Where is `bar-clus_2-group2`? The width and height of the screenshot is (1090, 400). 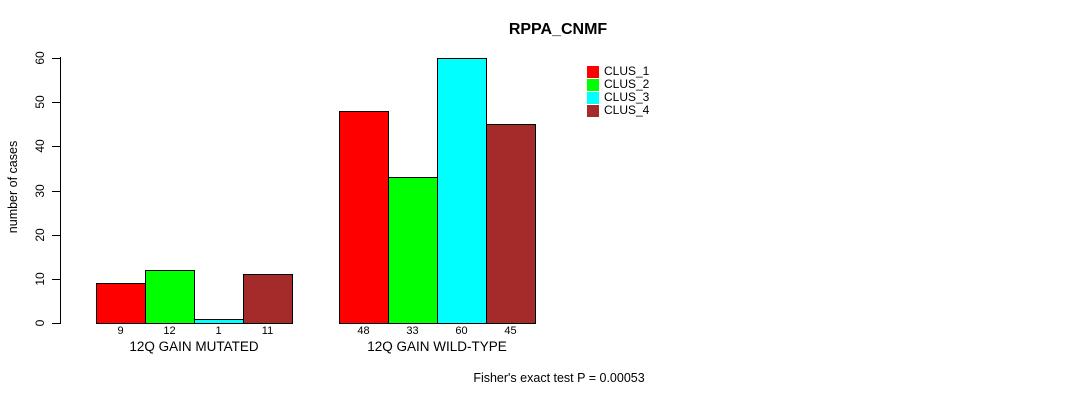
bar-clus_2-group2 is located at coordinates (413, 250).